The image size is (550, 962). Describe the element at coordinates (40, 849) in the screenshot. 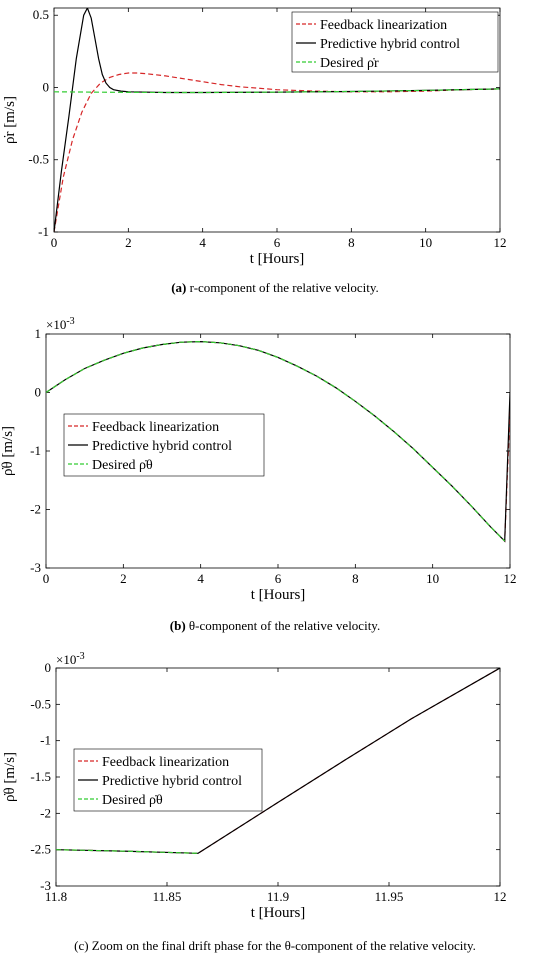

I see `y-tick-label: -2.5` at that location.